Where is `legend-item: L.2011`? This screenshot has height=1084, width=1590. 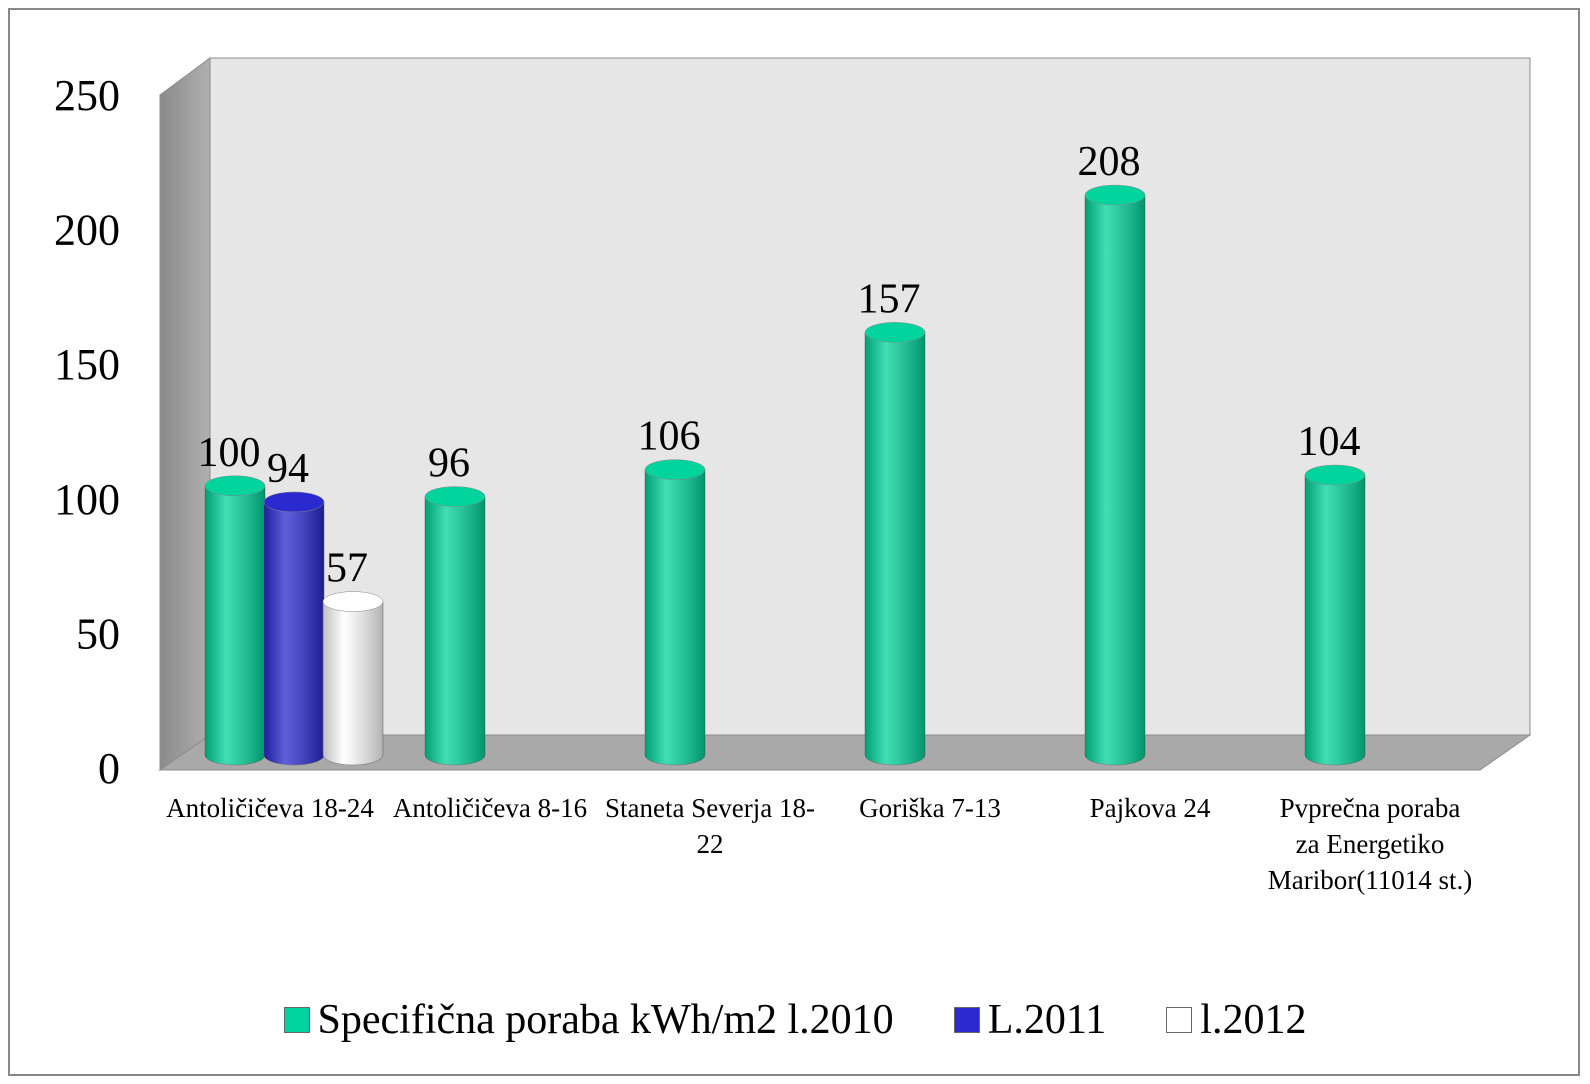 legend-item: L.2011 is located at coordinates (1030, 1020).